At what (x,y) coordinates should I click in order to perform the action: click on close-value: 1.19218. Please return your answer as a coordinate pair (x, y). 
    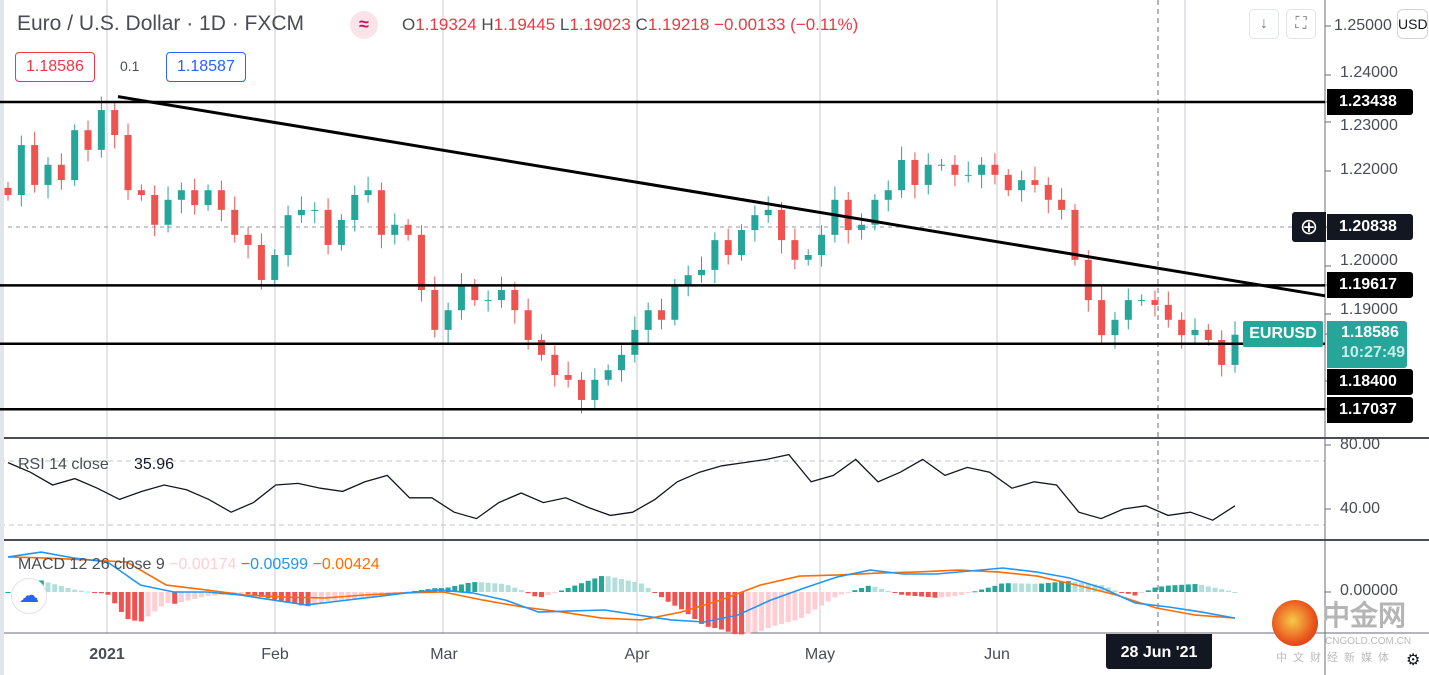
    Looking at the image, I should click on (678, 24).